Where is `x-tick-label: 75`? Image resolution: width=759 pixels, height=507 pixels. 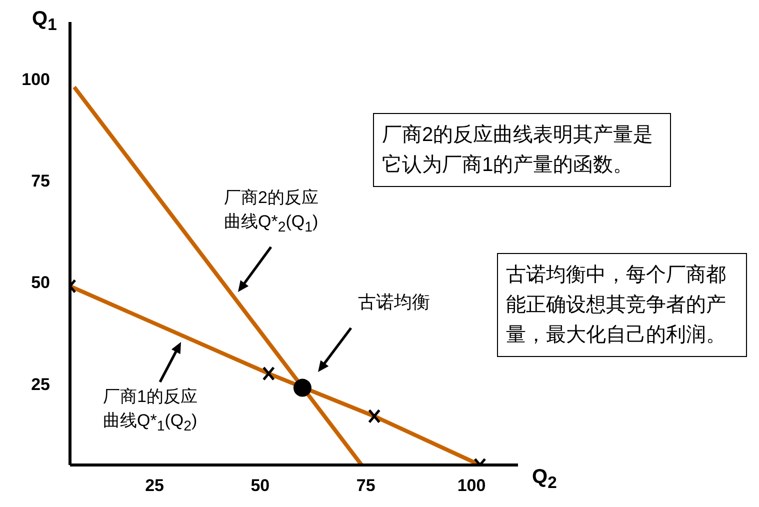
x-tick-label: 75 is located at coordinates (366, 486).